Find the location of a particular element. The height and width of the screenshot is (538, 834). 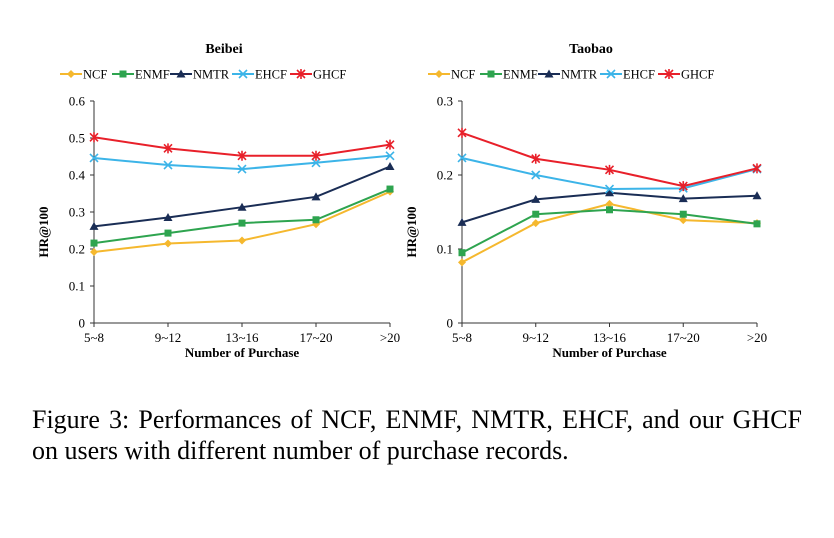

legend-item-ehcf: EHCF is located at coordinates (259, 75).